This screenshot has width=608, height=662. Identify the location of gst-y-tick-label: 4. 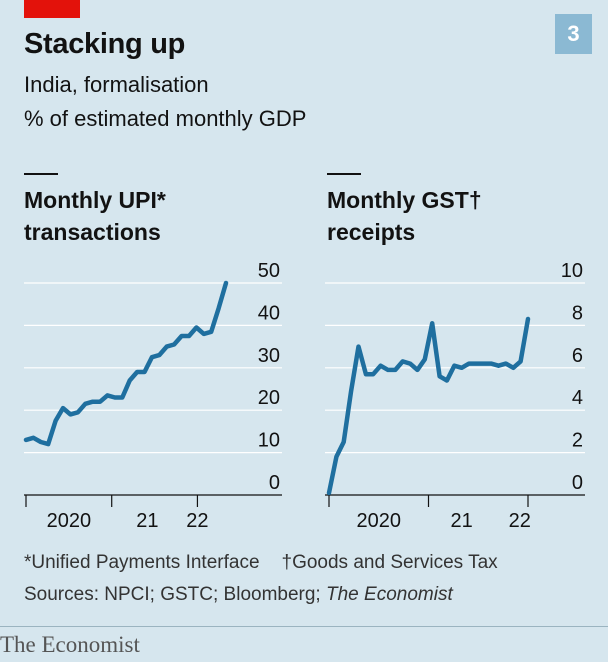
(577, 398).